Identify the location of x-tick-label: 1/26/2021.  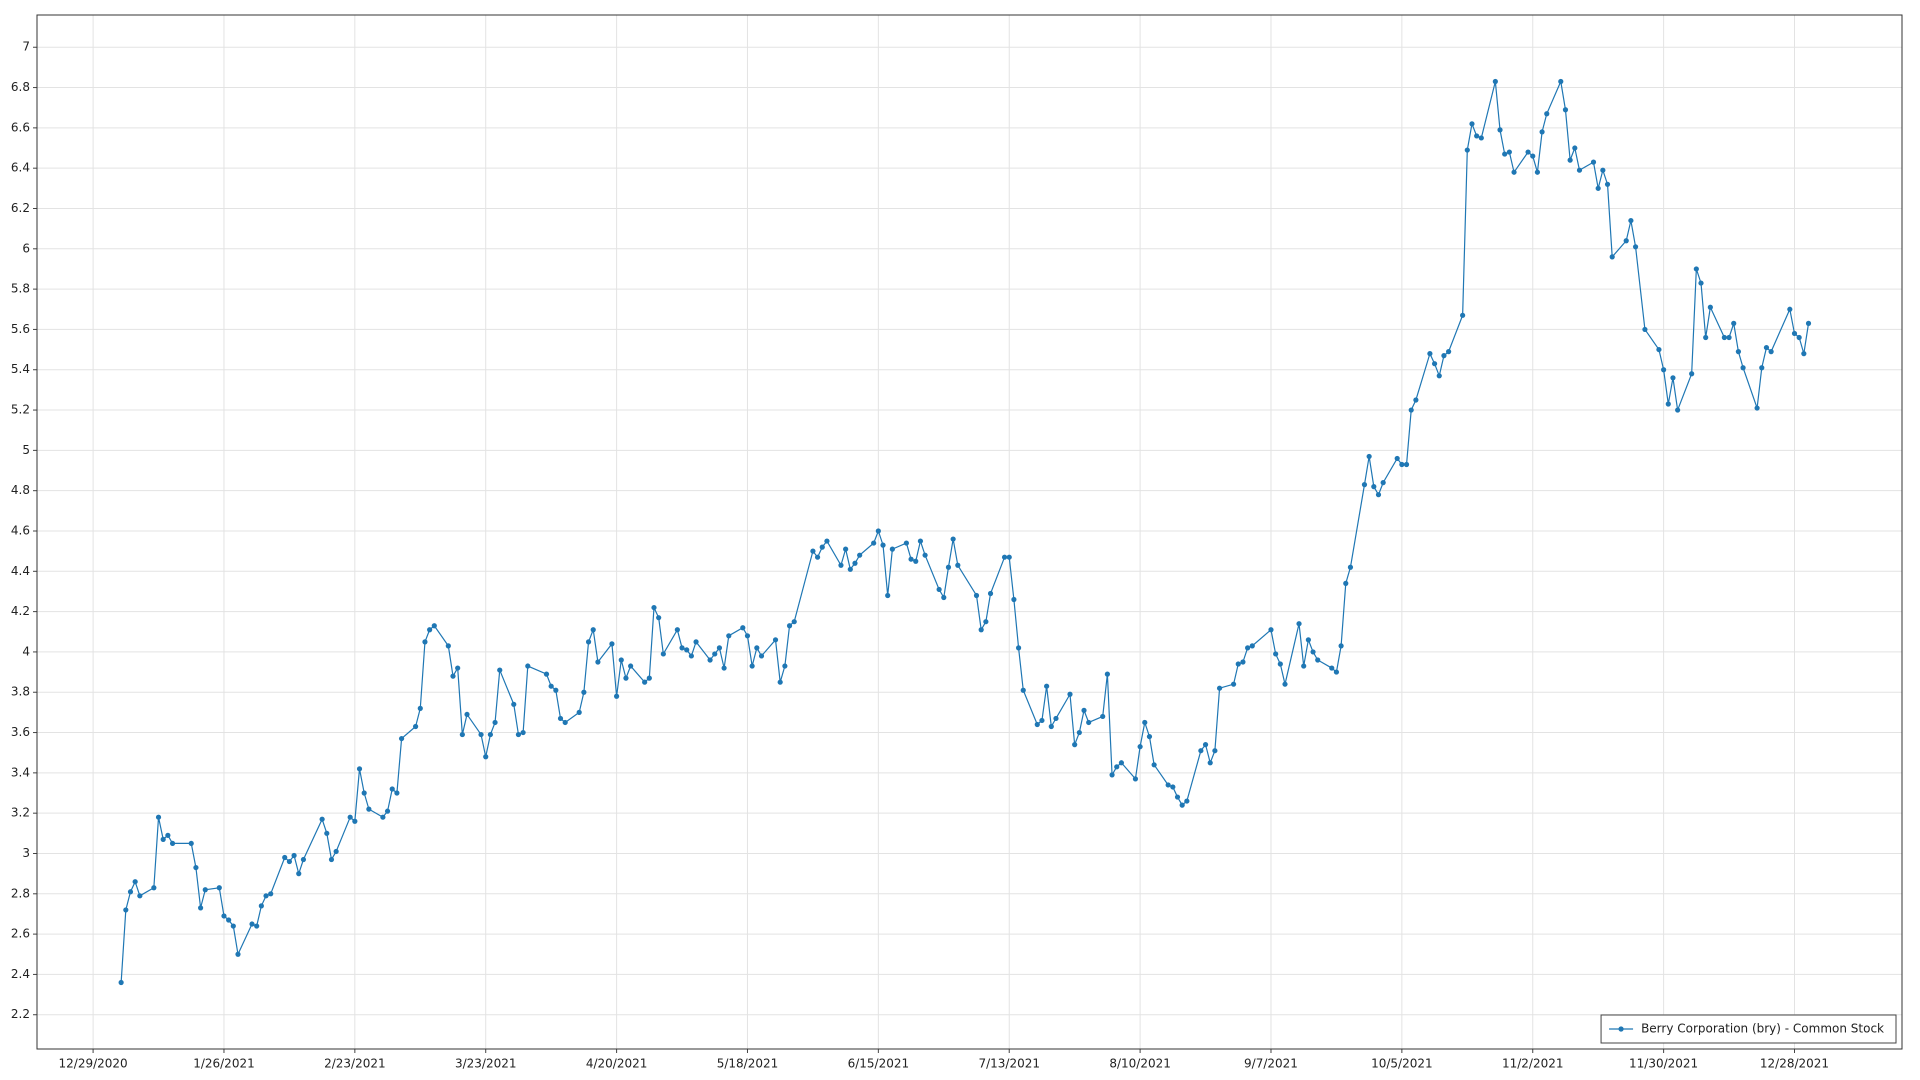
(224, 1064).